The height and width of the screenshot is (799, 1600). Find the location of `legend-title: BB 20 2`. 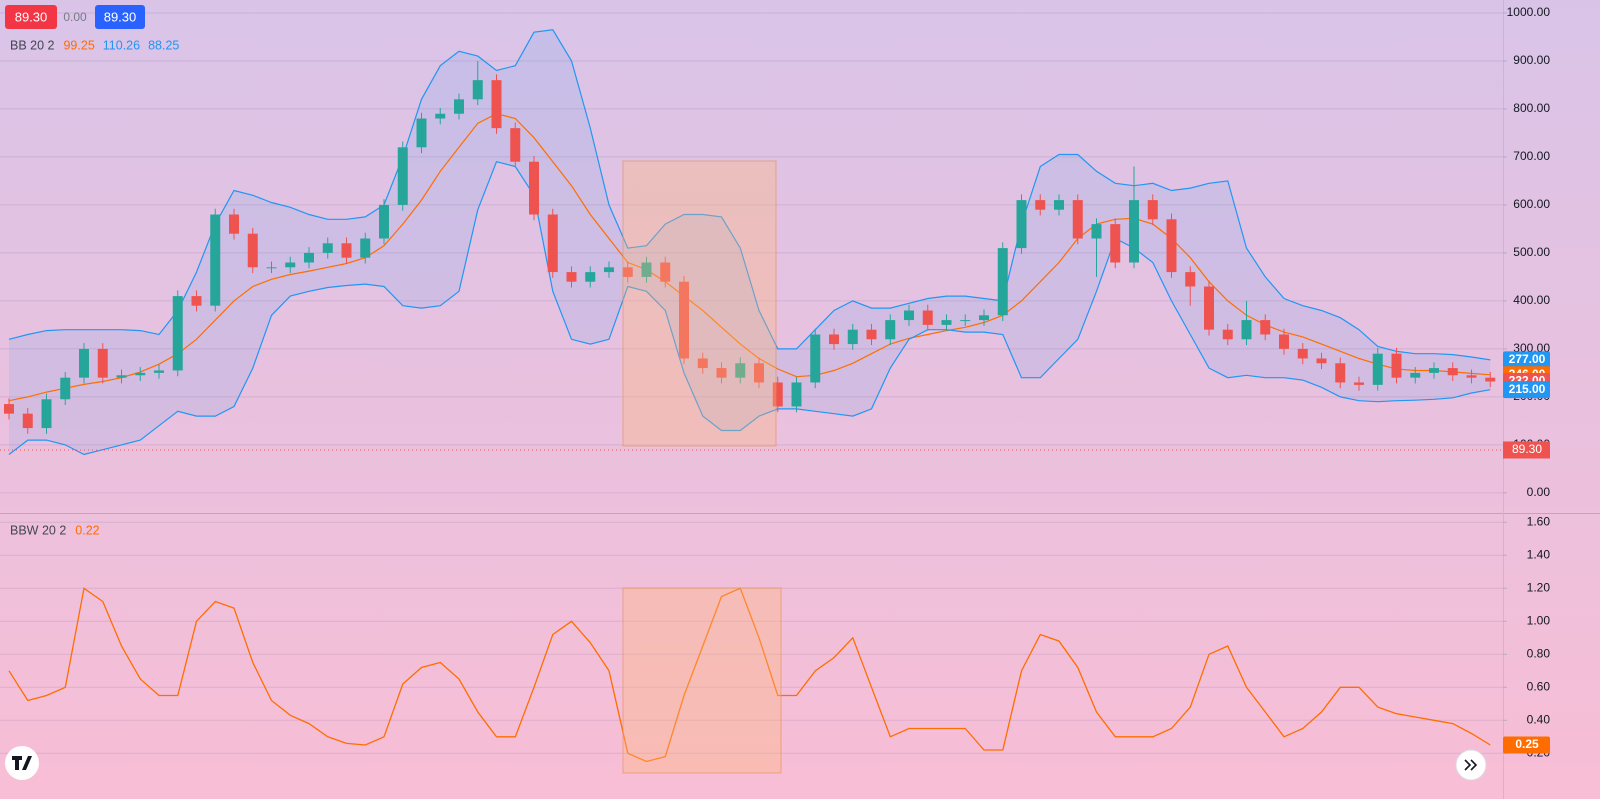

legend-title: BB 20 2 is located at coordinates (32, 45).